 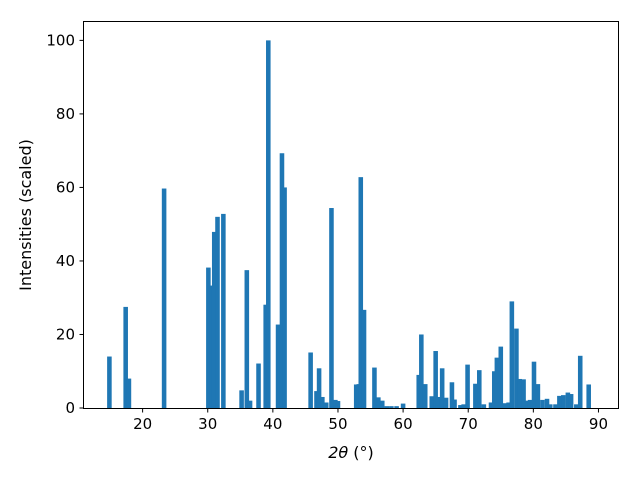 What do you see at coordinates (598, 424) in the screenshot?
I see `x-tick-label: 90` at bounding box center [598, 424].